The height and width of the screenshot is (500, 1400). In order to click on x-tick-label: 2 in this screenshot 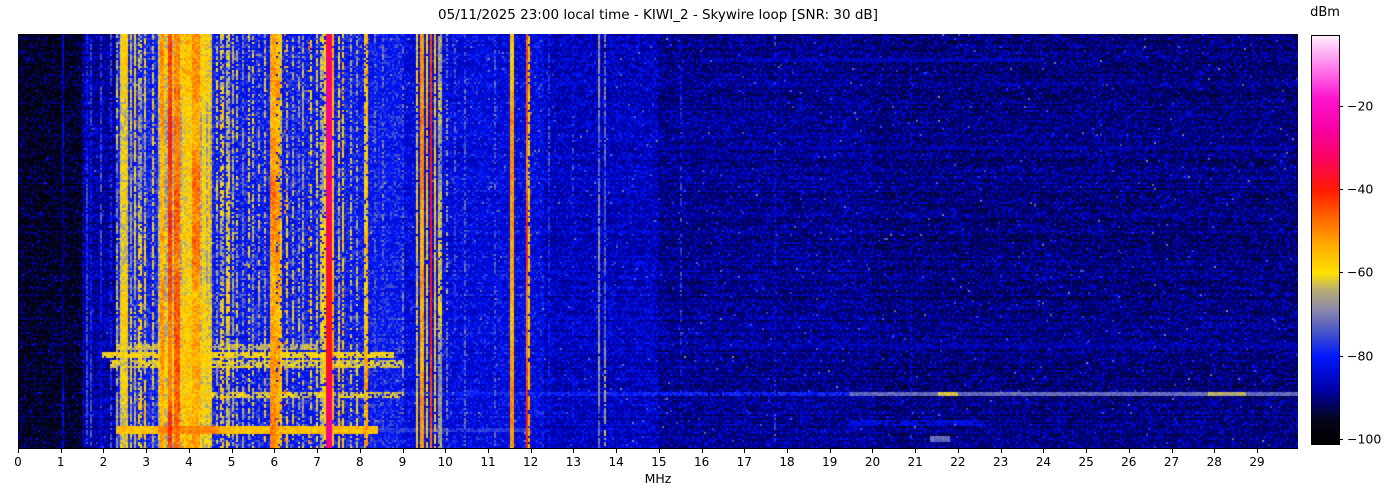, I will do `click(103, 462)`.